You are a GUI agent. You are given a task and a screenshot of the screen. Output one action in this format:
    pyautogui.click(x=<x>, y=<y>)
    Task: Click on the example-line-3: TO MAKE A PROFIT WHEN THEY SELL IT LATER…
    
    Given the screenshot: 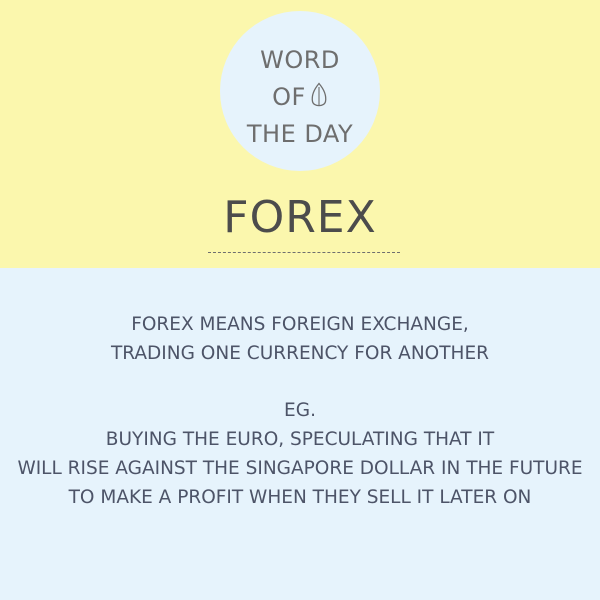 What is the action you would take?
    pyautogui.click(x=300, y=497)
    